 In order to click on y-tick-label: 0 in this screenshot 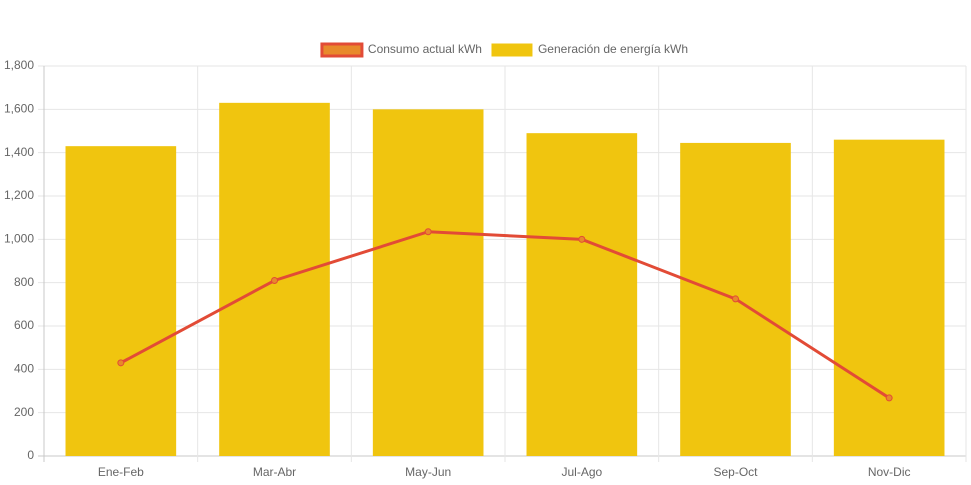, I will do `click(30, 455)`.